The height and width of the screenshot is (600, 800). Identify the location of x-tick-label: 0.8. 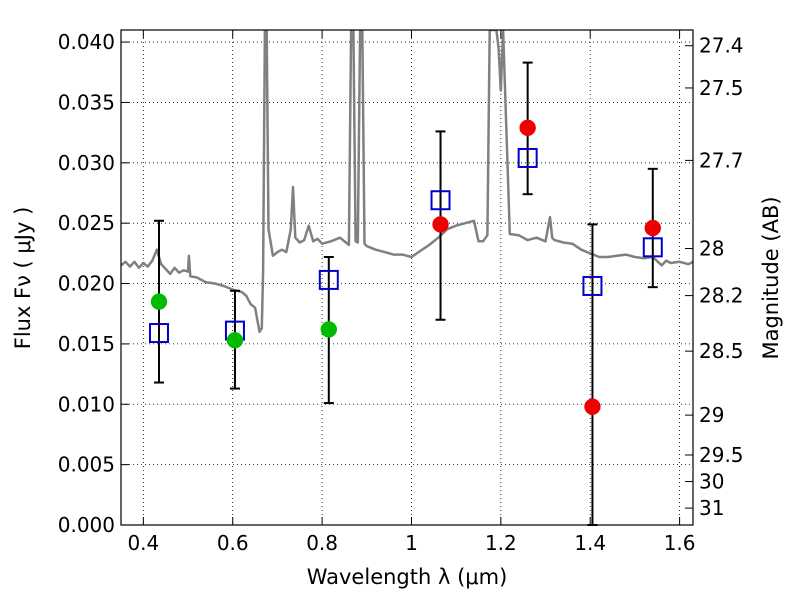
(322, 543).